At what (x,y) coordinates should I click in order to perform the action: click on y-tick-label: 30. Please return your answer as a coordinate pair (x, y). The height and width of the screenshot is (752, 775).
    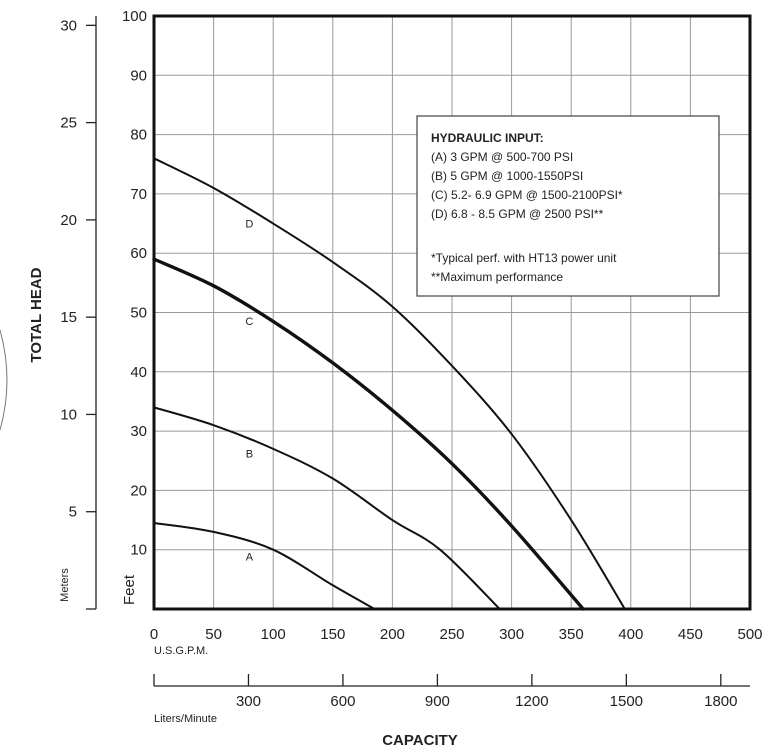
    Looking at the image, I should click on (138, 431).